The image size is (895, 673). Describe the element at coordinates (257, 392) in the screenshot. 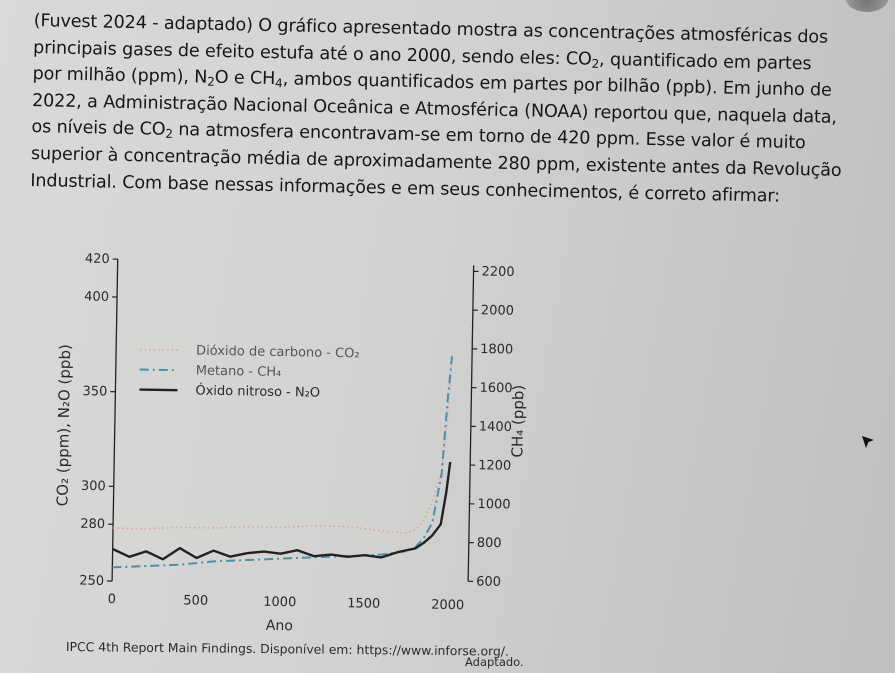

I see `legend-label-3: Óxido nitroso - N₂O` at that location.